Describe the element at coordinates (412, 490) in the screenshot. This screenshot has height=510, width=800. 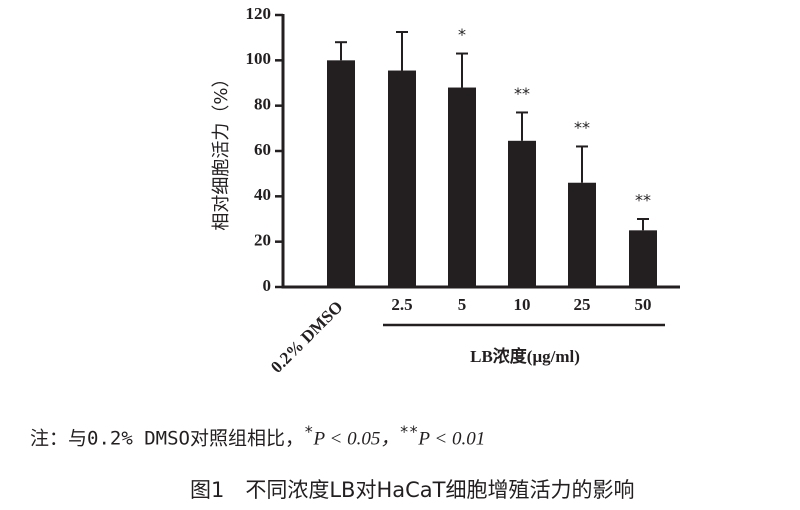
I see `caption: 图1 不同浓度LB对HaCaT细胞增殖活力的影响` at that location.